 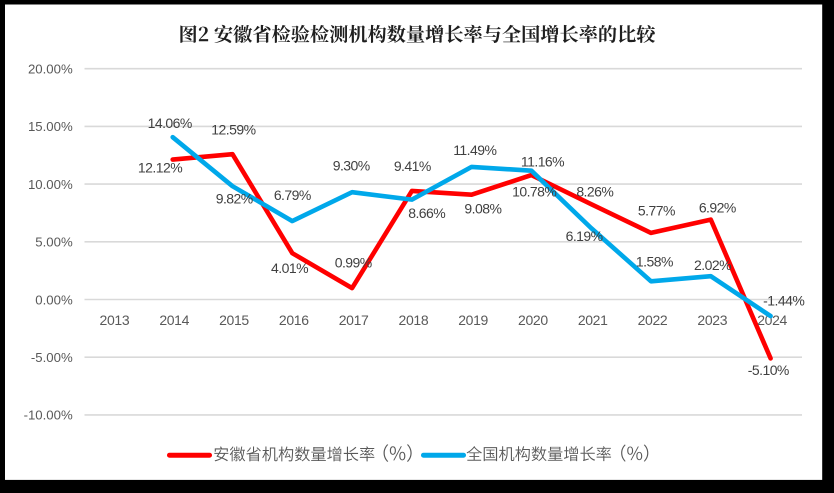 I want to click on svg-text: -5.00%, so click(x=52, y=357).